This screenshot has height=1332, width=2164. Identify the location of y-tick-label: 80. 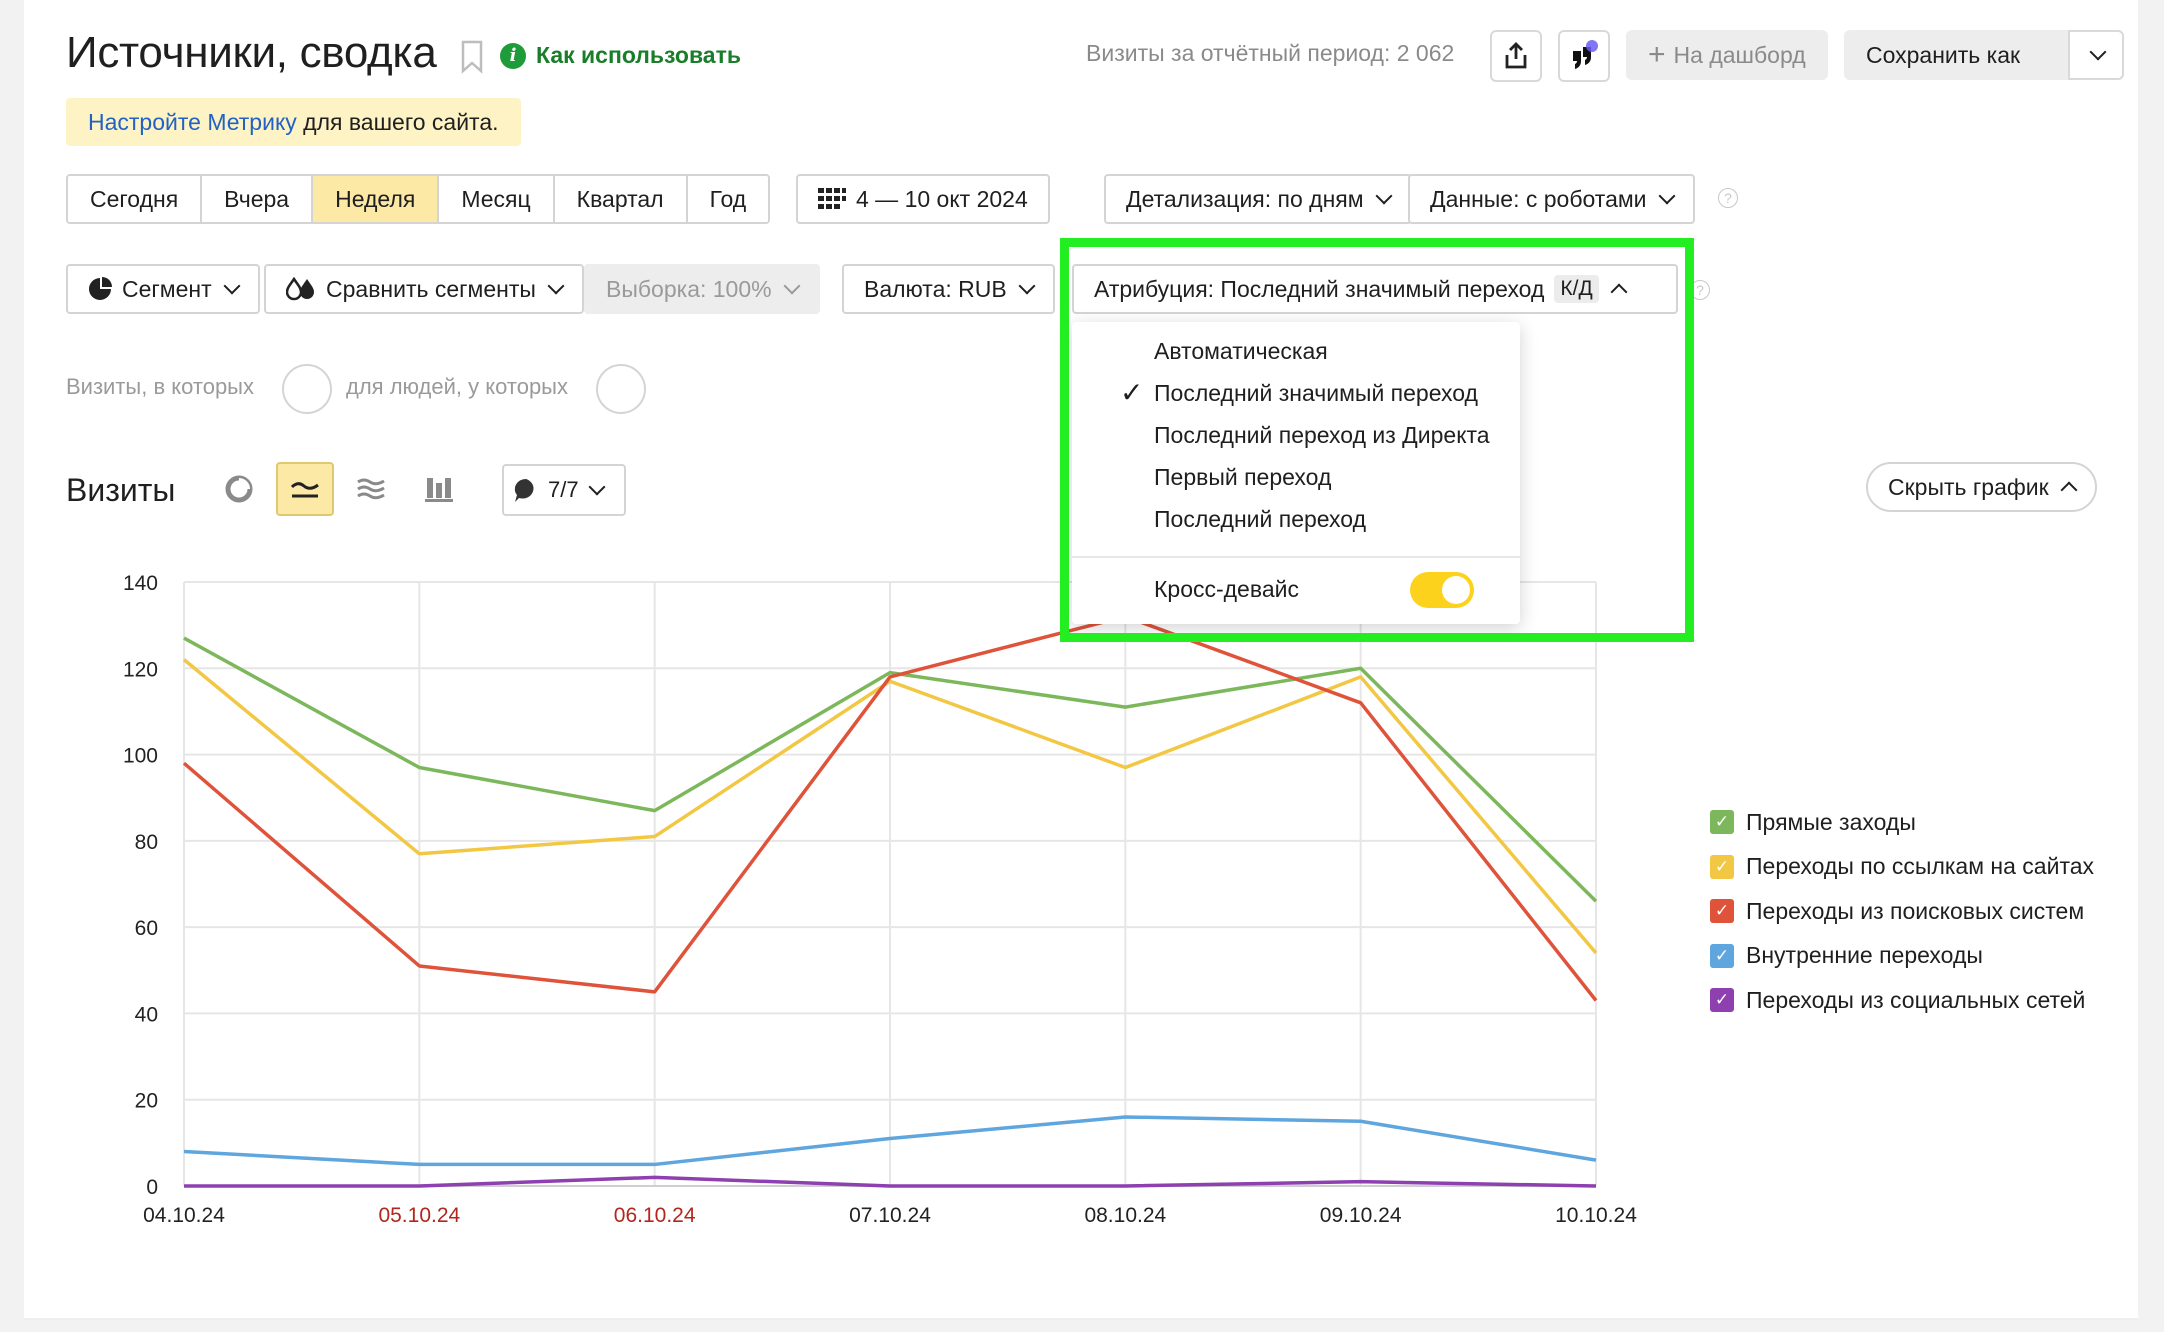
(146, 842).